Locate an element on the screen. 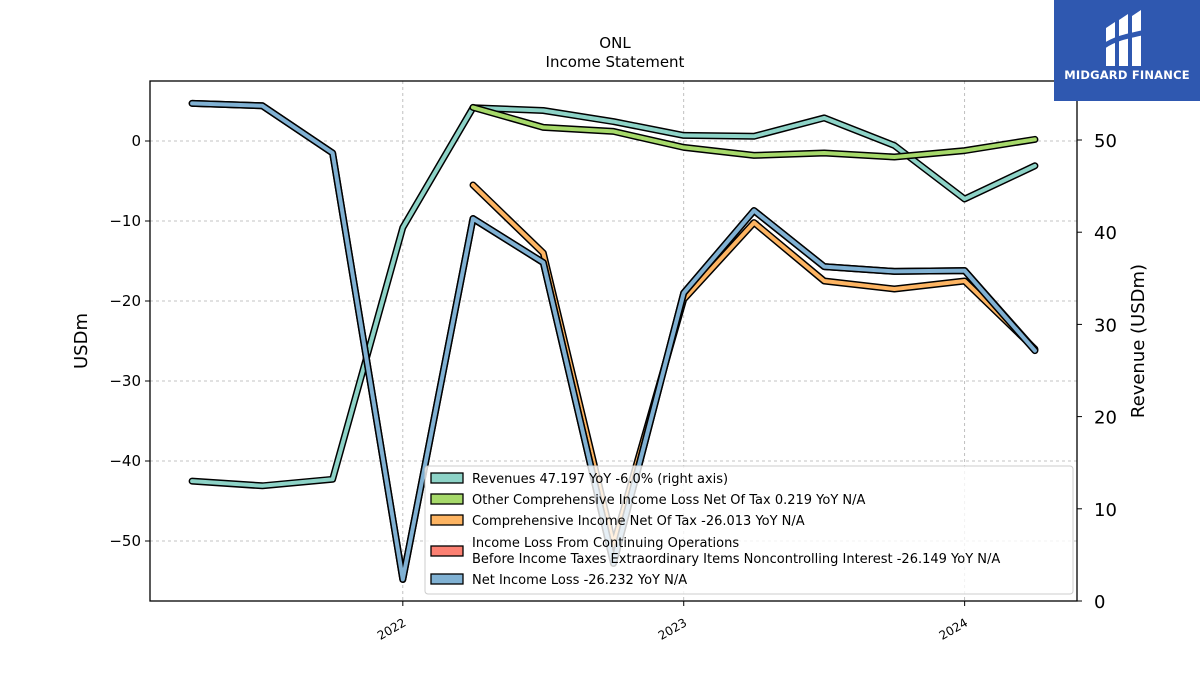  chart-title: ONL is located at coordinates (615, 43).